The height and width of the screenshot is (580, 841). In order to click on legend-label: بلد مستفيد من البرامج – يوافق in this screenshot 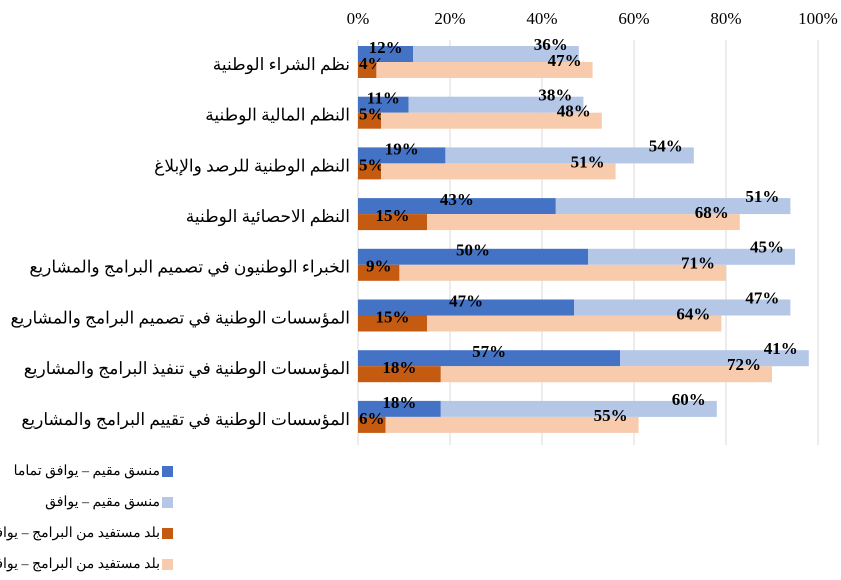, I will do `click(80, 564)`.